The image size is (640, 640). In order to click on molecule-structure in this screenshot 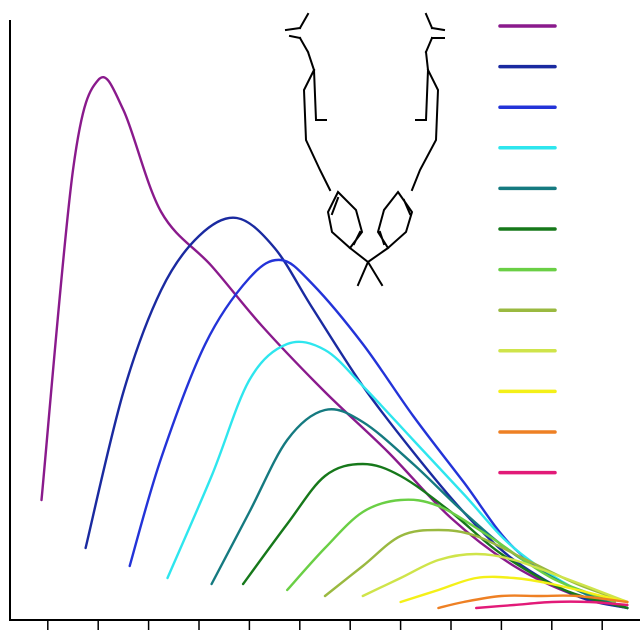, I will do `click(365, 149)`.